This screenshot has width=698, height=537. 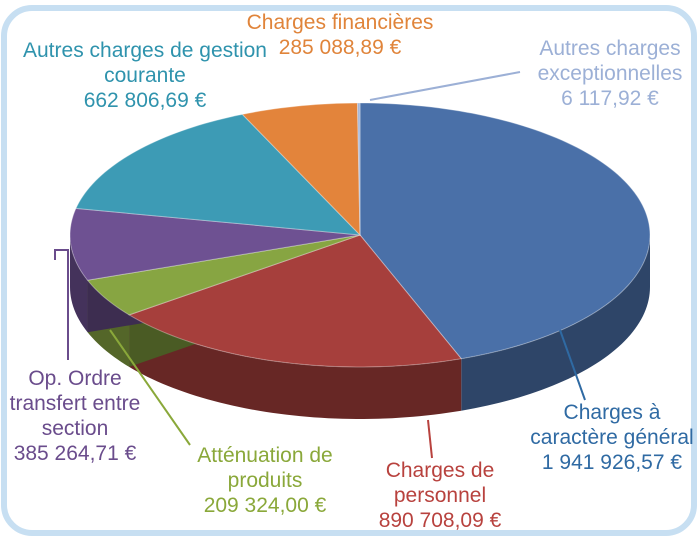 I want to click on category-name: Autres charges de gestion courante, so click(x=145, y=63).